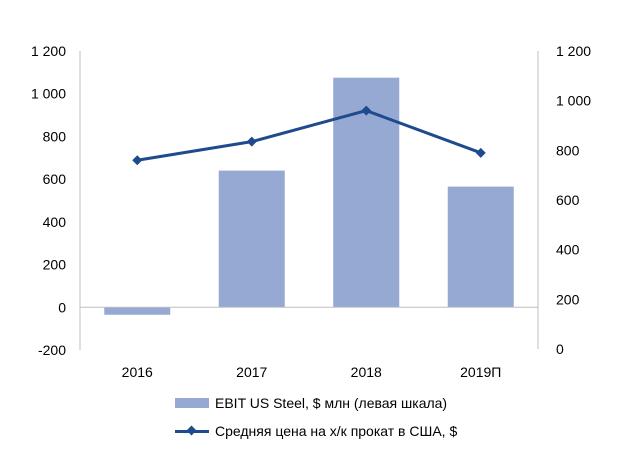 The height and width of the screenshot is (465, 622). What do you see at coordinates (573, 51) in the screenshot?
I see `right-tick-label: 1 200` at bounding box center [573, 51].